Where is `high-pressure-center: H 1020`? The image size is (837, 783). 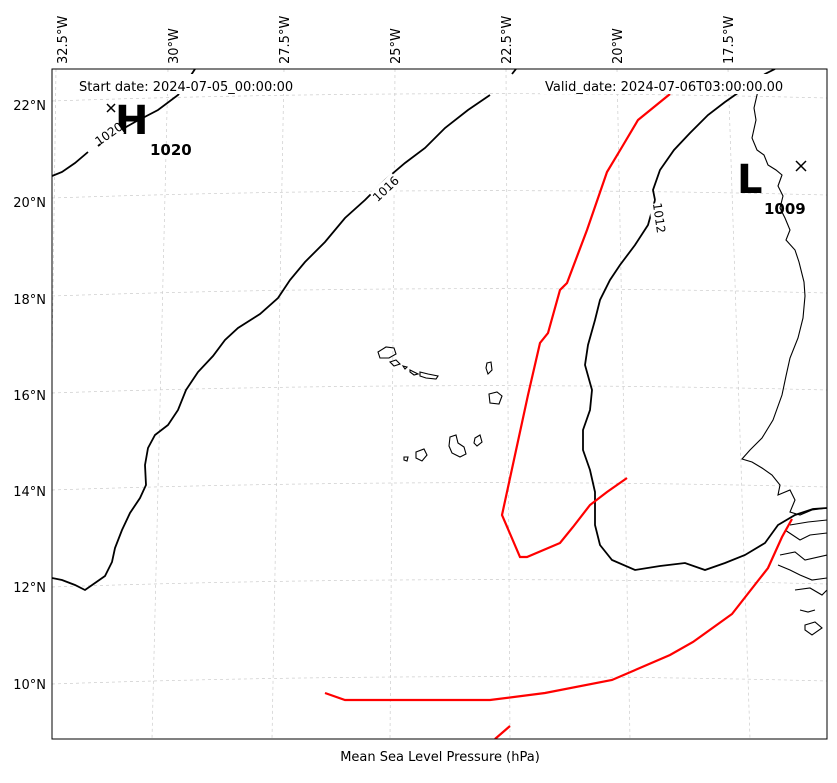 high-pressure-center: H 1020 is located at coordinates (149, 128).